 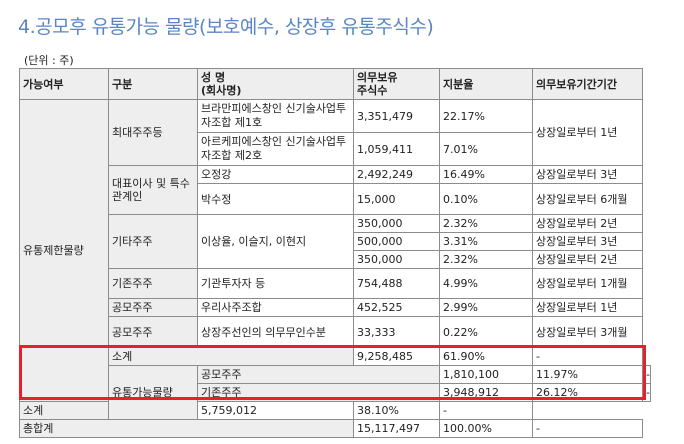 I want to click on table-row: 기존주주 기관투자자 등 754,488 4.99% 상장일로부터 1개월, so click(x=335, y=283).